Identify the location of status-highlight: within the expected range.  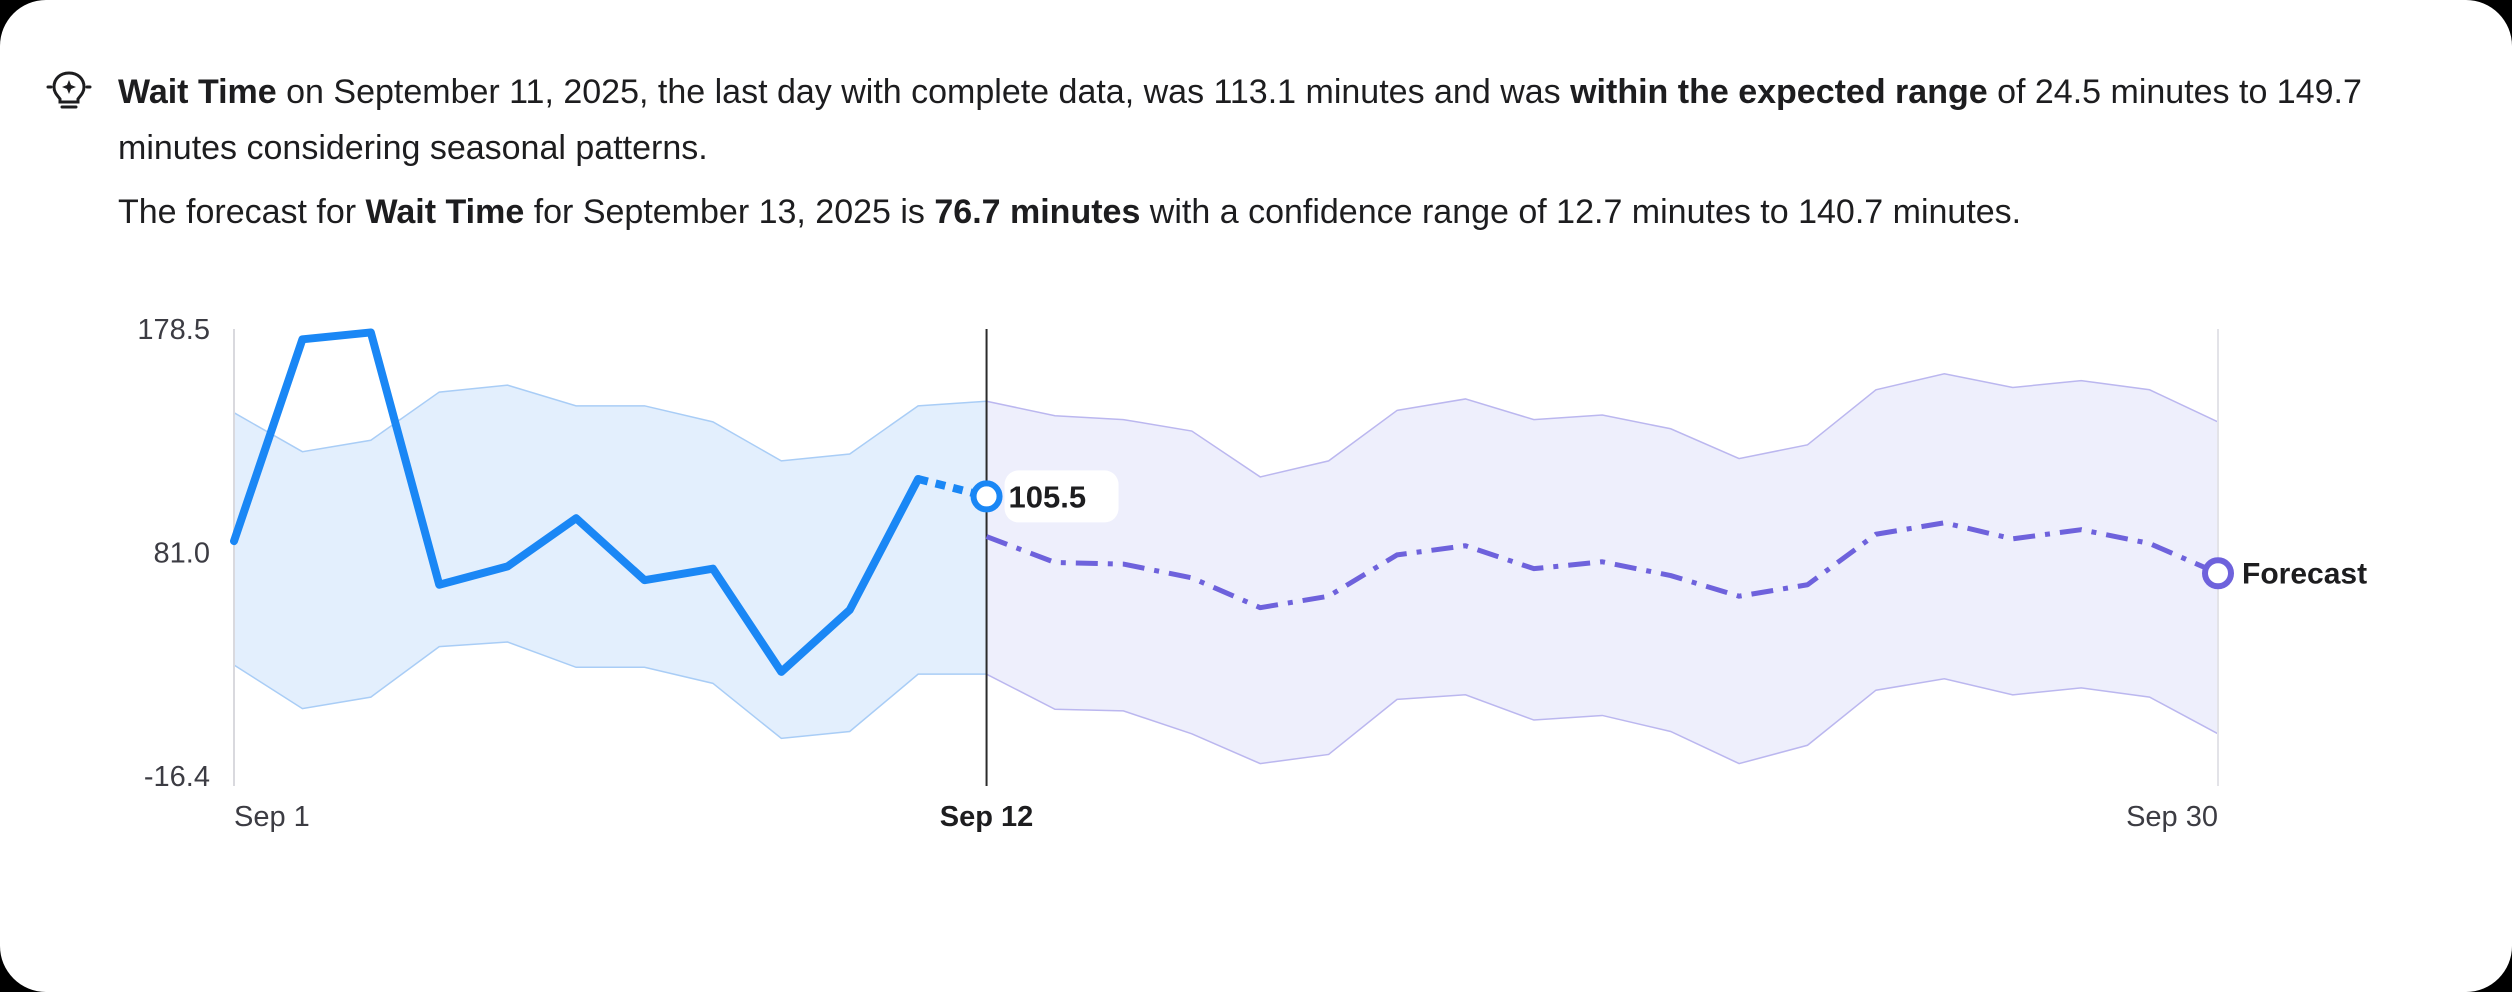
(1779, 92).